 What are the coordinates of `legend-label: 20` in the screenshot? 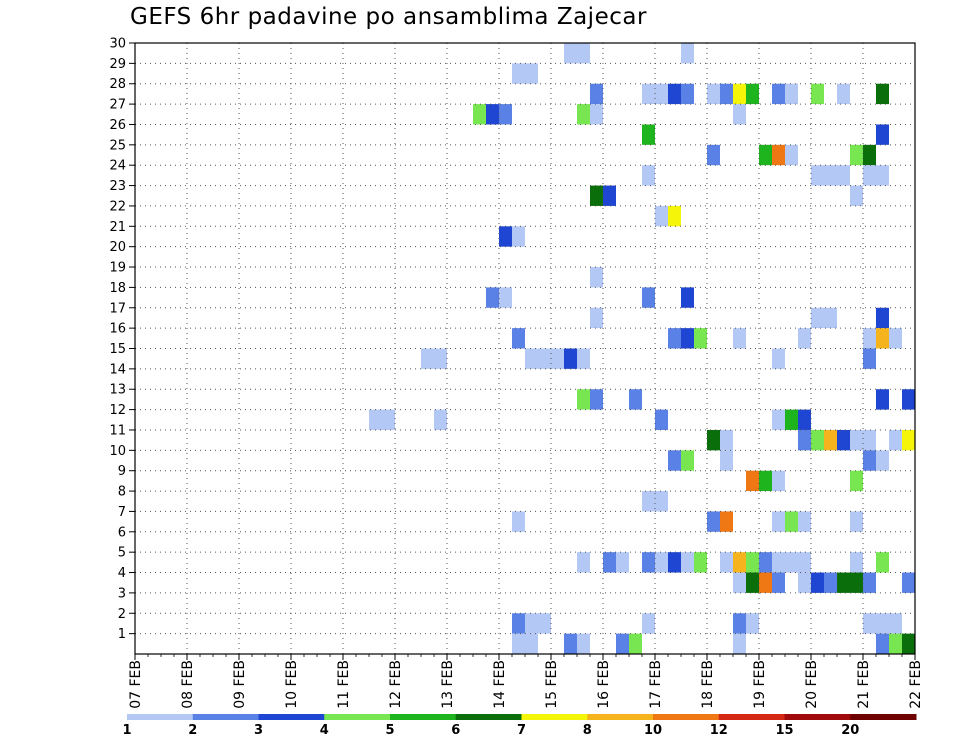 It's located at (850, 730).